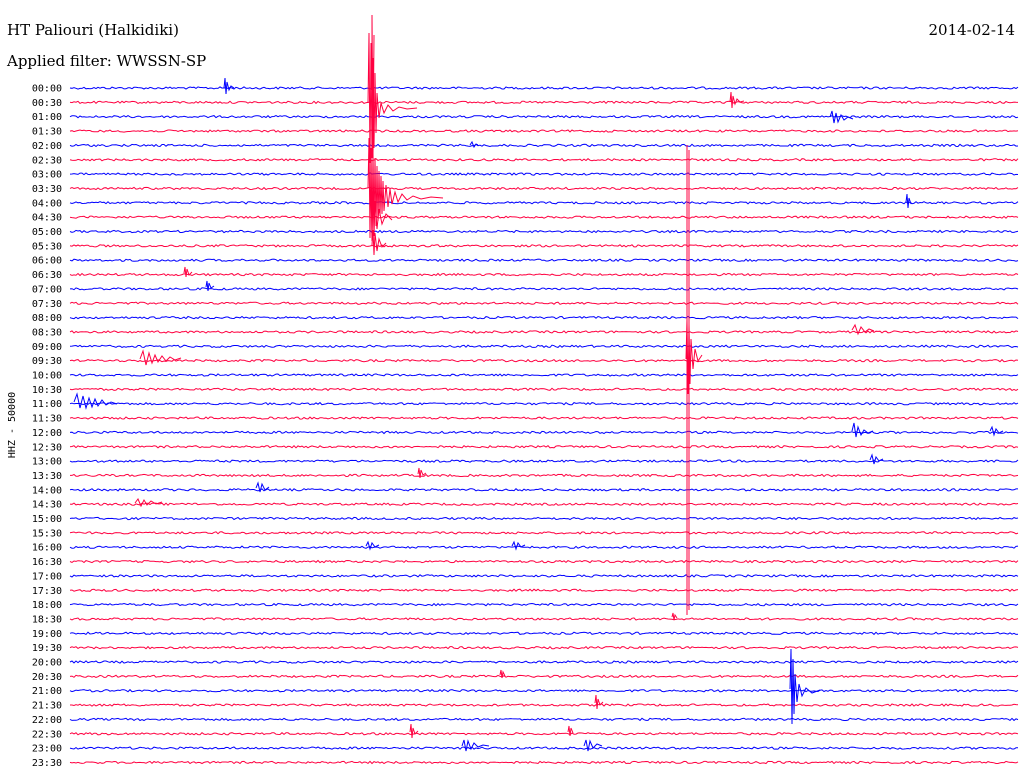 Image resolution: width=1024 pixels, height=780 pixels. Describe the element at coordinates (47, 261) in the screenshot. I see `time-label-06-00: 06:00` at that location.